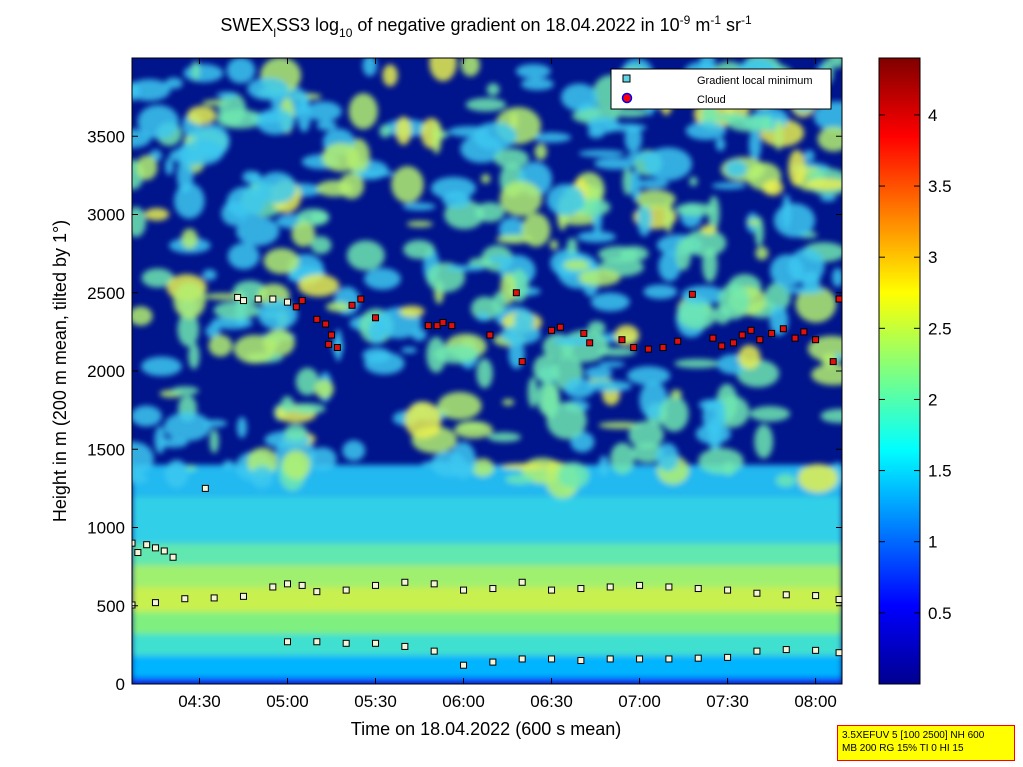 The image size is (1023, 767). I want to click on colorbar-tick-label: 2.5, so click(940, 328).